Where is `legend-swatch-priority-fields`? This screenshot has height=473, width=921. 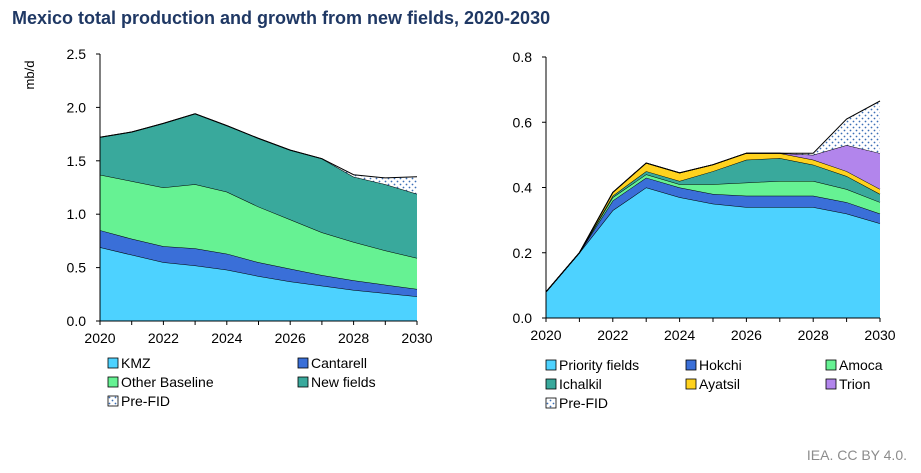 legend-swatch-priority-fields is located at coordinates (551, 365).